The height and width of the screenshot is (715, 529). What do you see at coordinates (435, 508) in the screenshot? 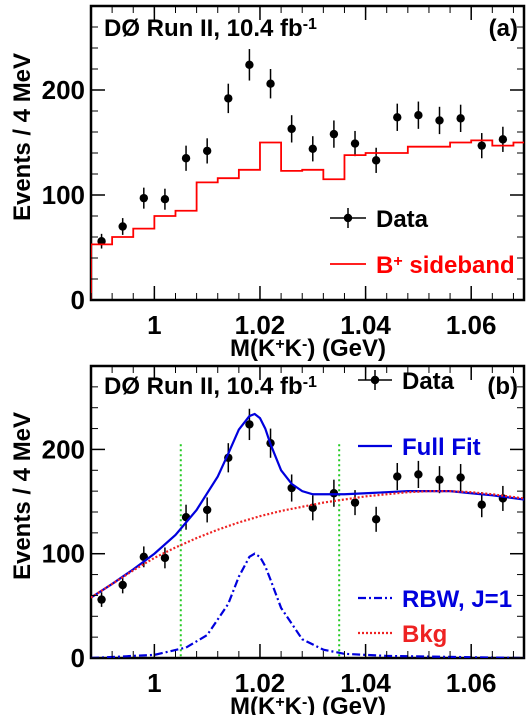
I see `legend: Data Full Fit RBW, J=1 Bkg` at bounding box center [435, 508].